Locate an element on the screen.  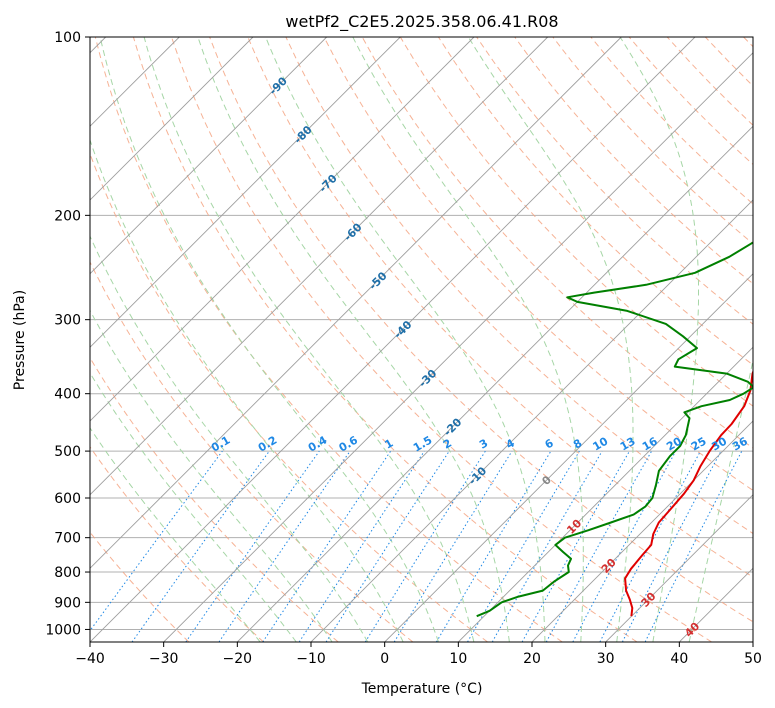
x-tick-label: 10 is located at coordinates (458, 659).